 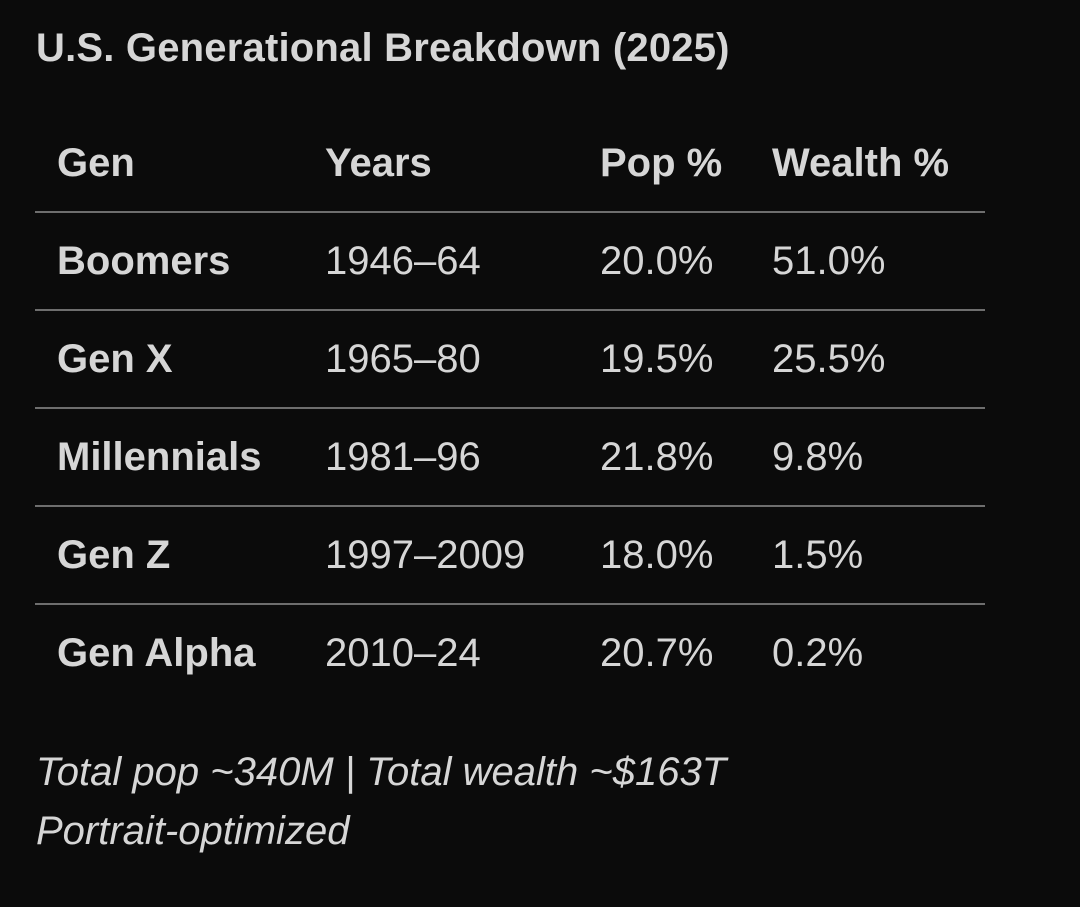 What do you see at coordinates (403, 358) in the screenshot?
I see `cell-years: 1965–80` at bounding box center [403, 358].